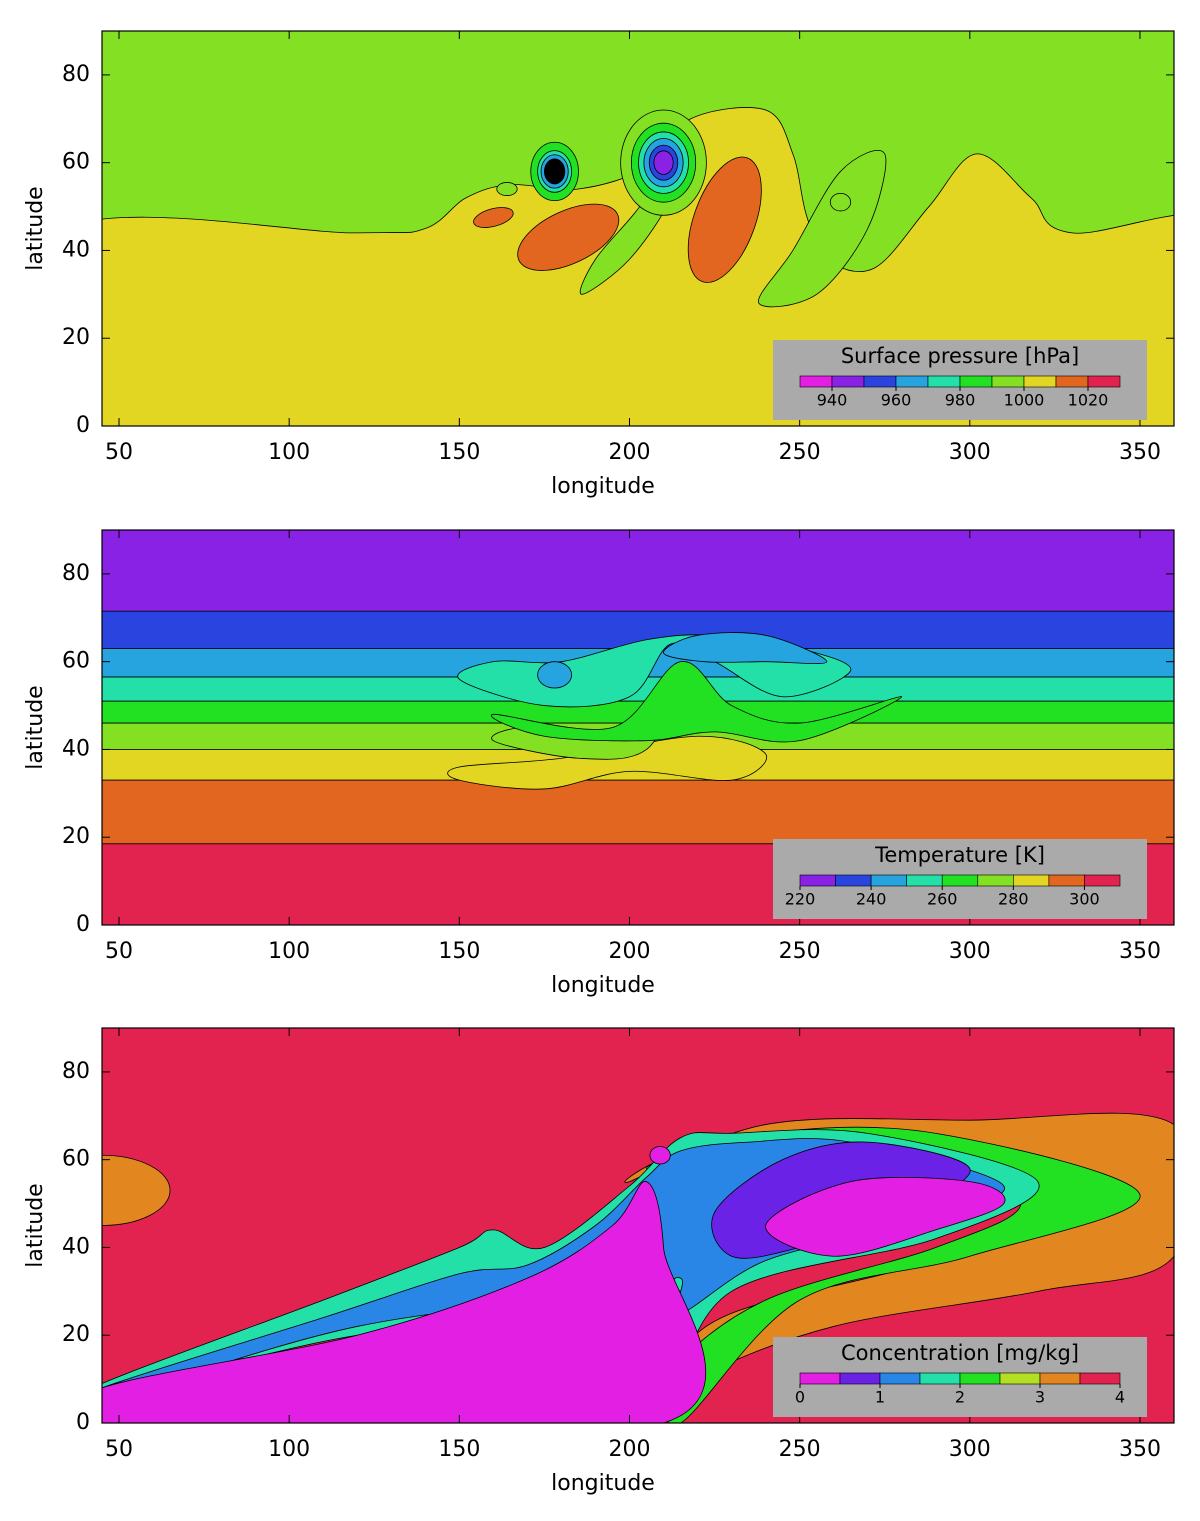  What do you see at coordinates (1088, 400) in the screenshot?
I see `colorbar-tick-label: 1020` at bounding box center [1088, 400].